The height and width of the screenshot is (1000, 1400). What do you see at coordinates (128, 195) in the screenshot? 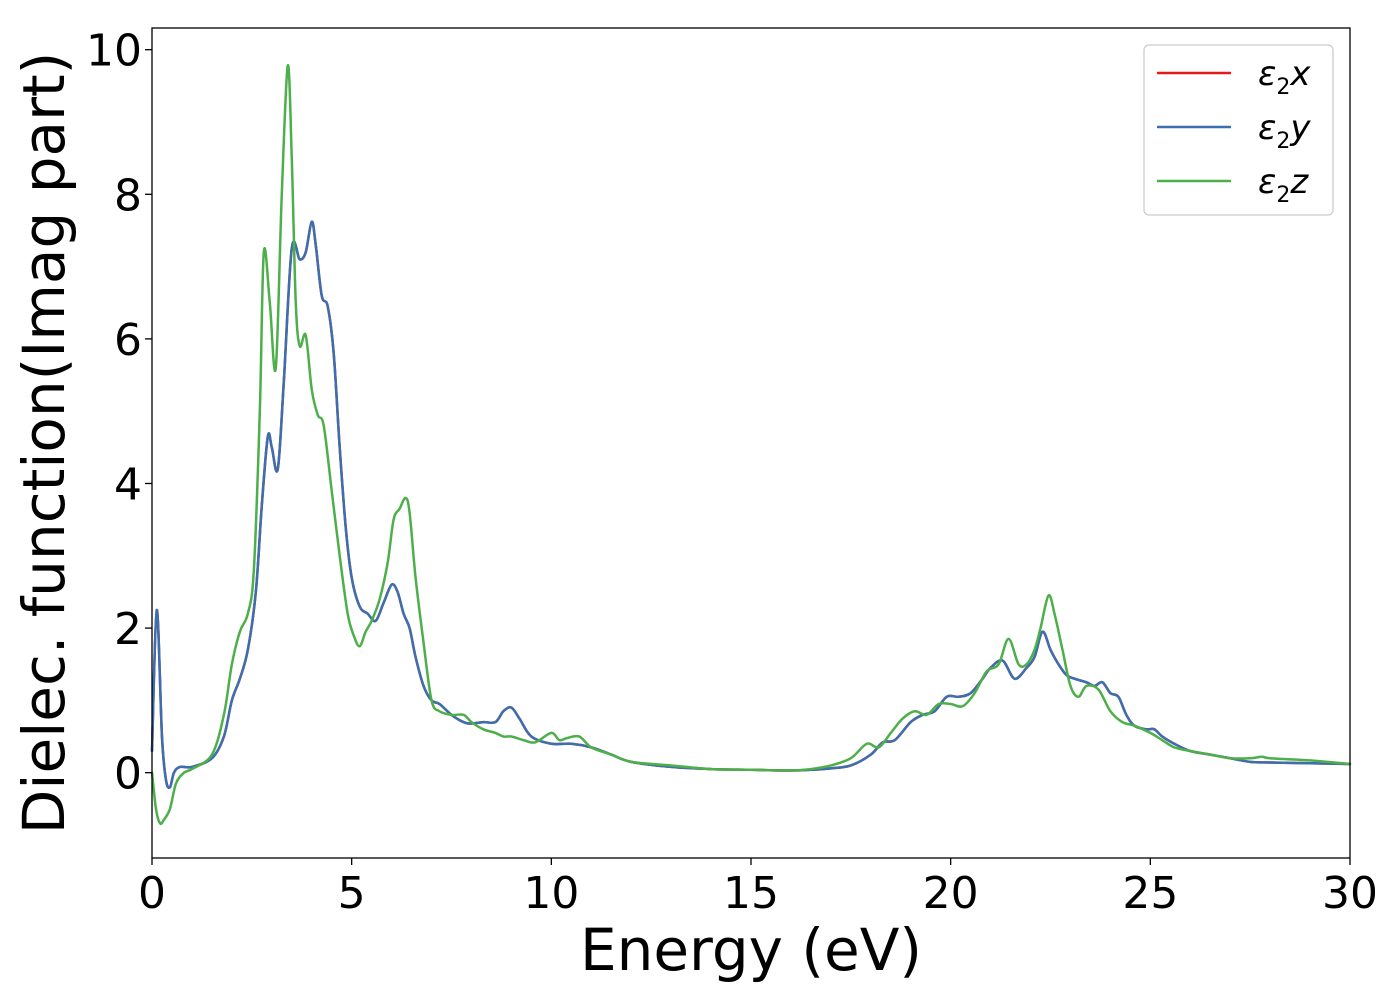
I see `y-tick-label: 8` at bounding box center [128, 195].